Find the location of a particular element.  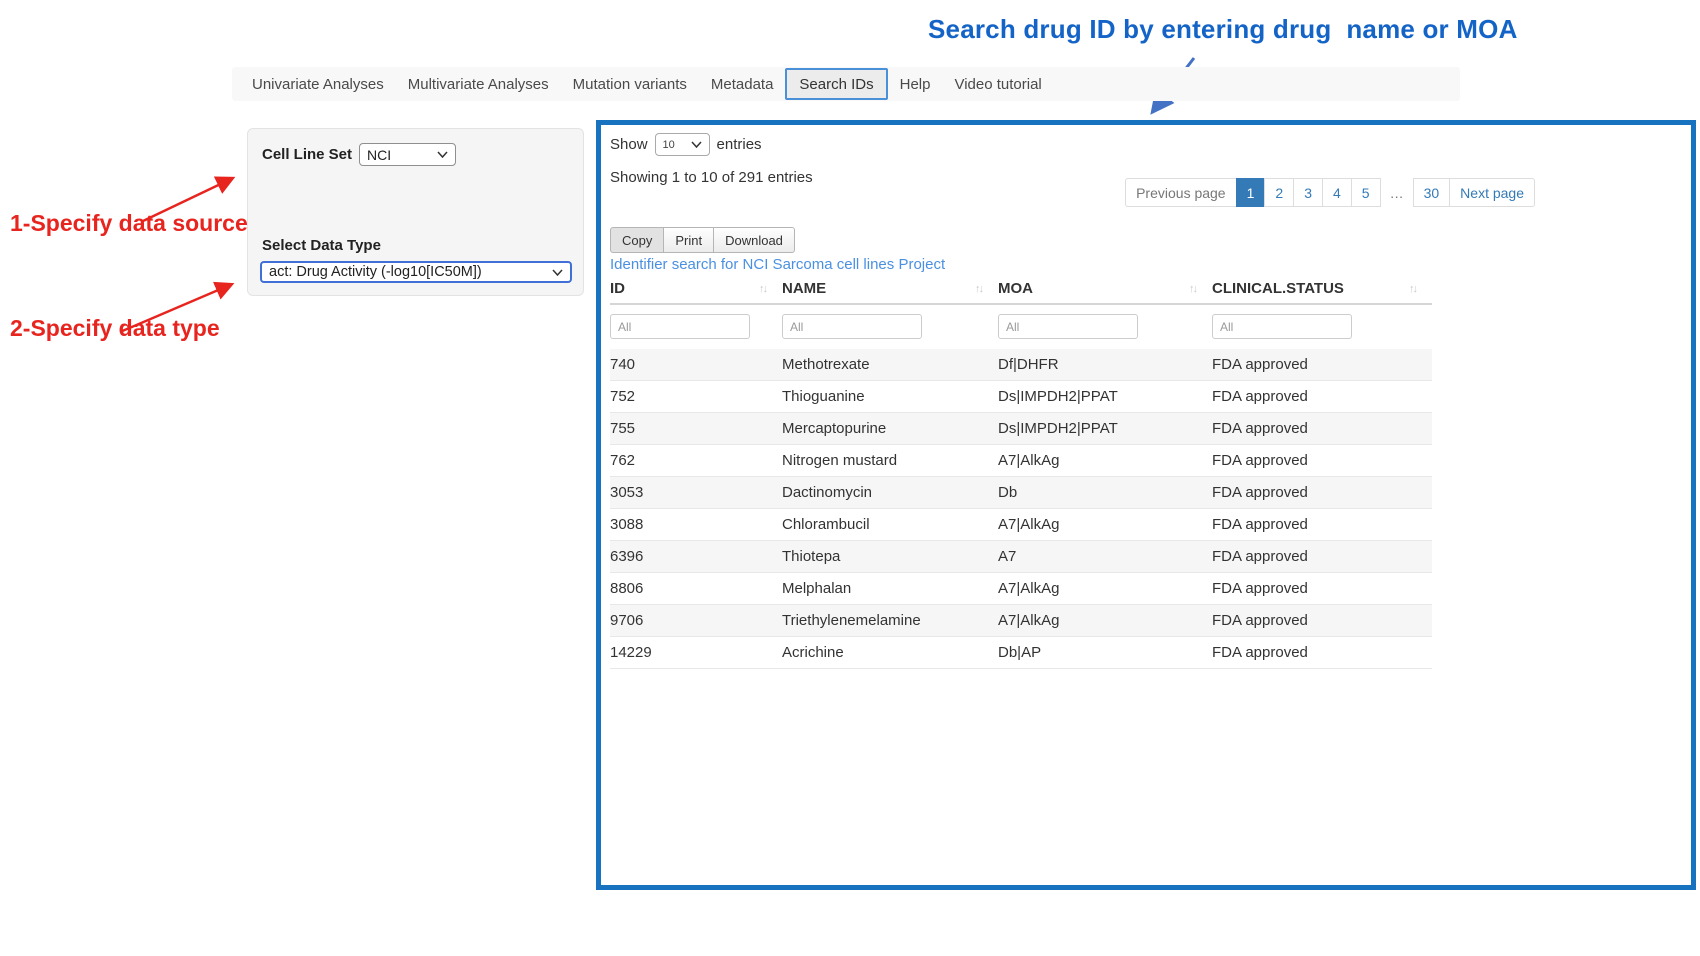

table-row: 740 Methotrexate Df|DHFR FDA approved is located at coordinates (1021, 365).